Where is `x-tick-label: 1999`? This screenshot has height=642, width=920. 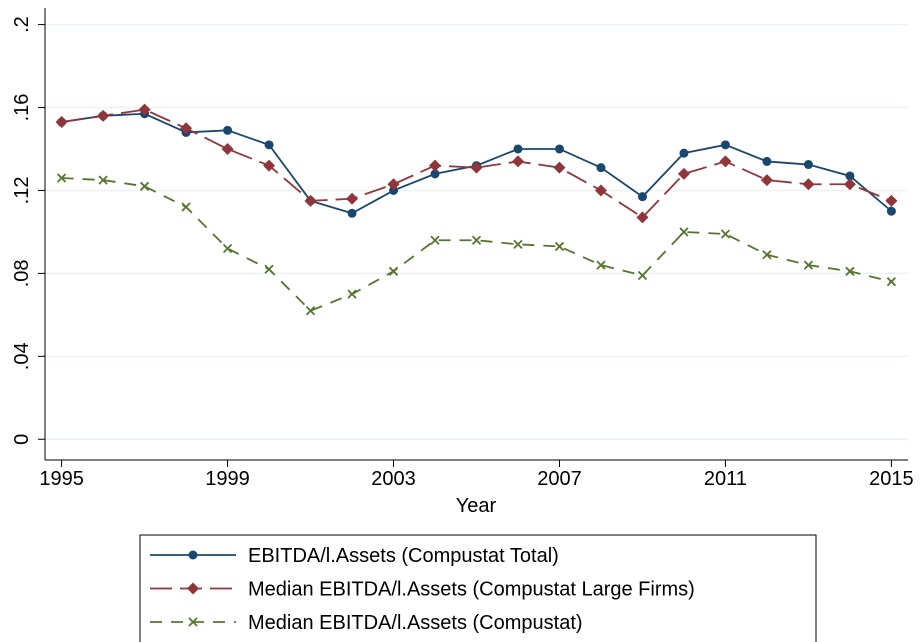
x-tick-label: 1999 is located at coordinates (227, 479).